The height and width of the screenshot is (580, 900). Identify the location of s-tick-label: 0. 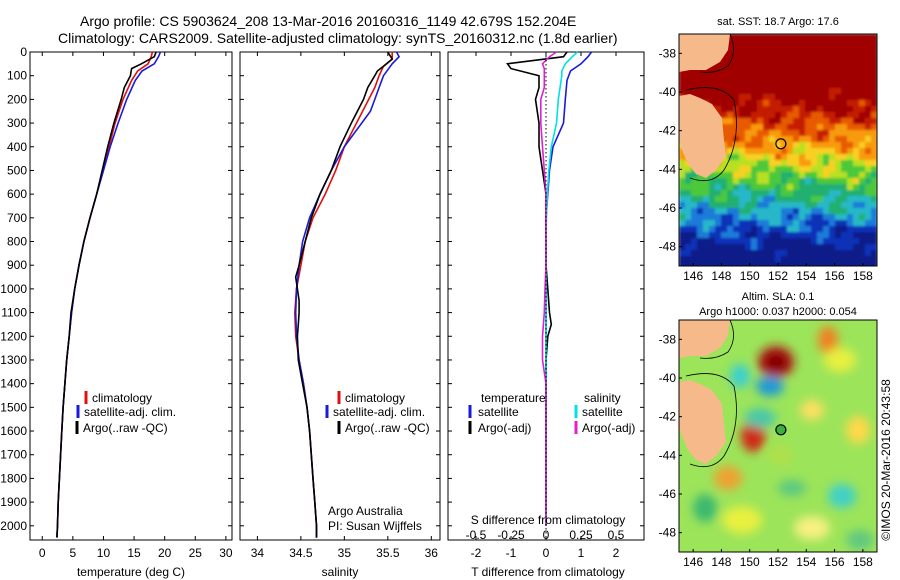
(546, 535).